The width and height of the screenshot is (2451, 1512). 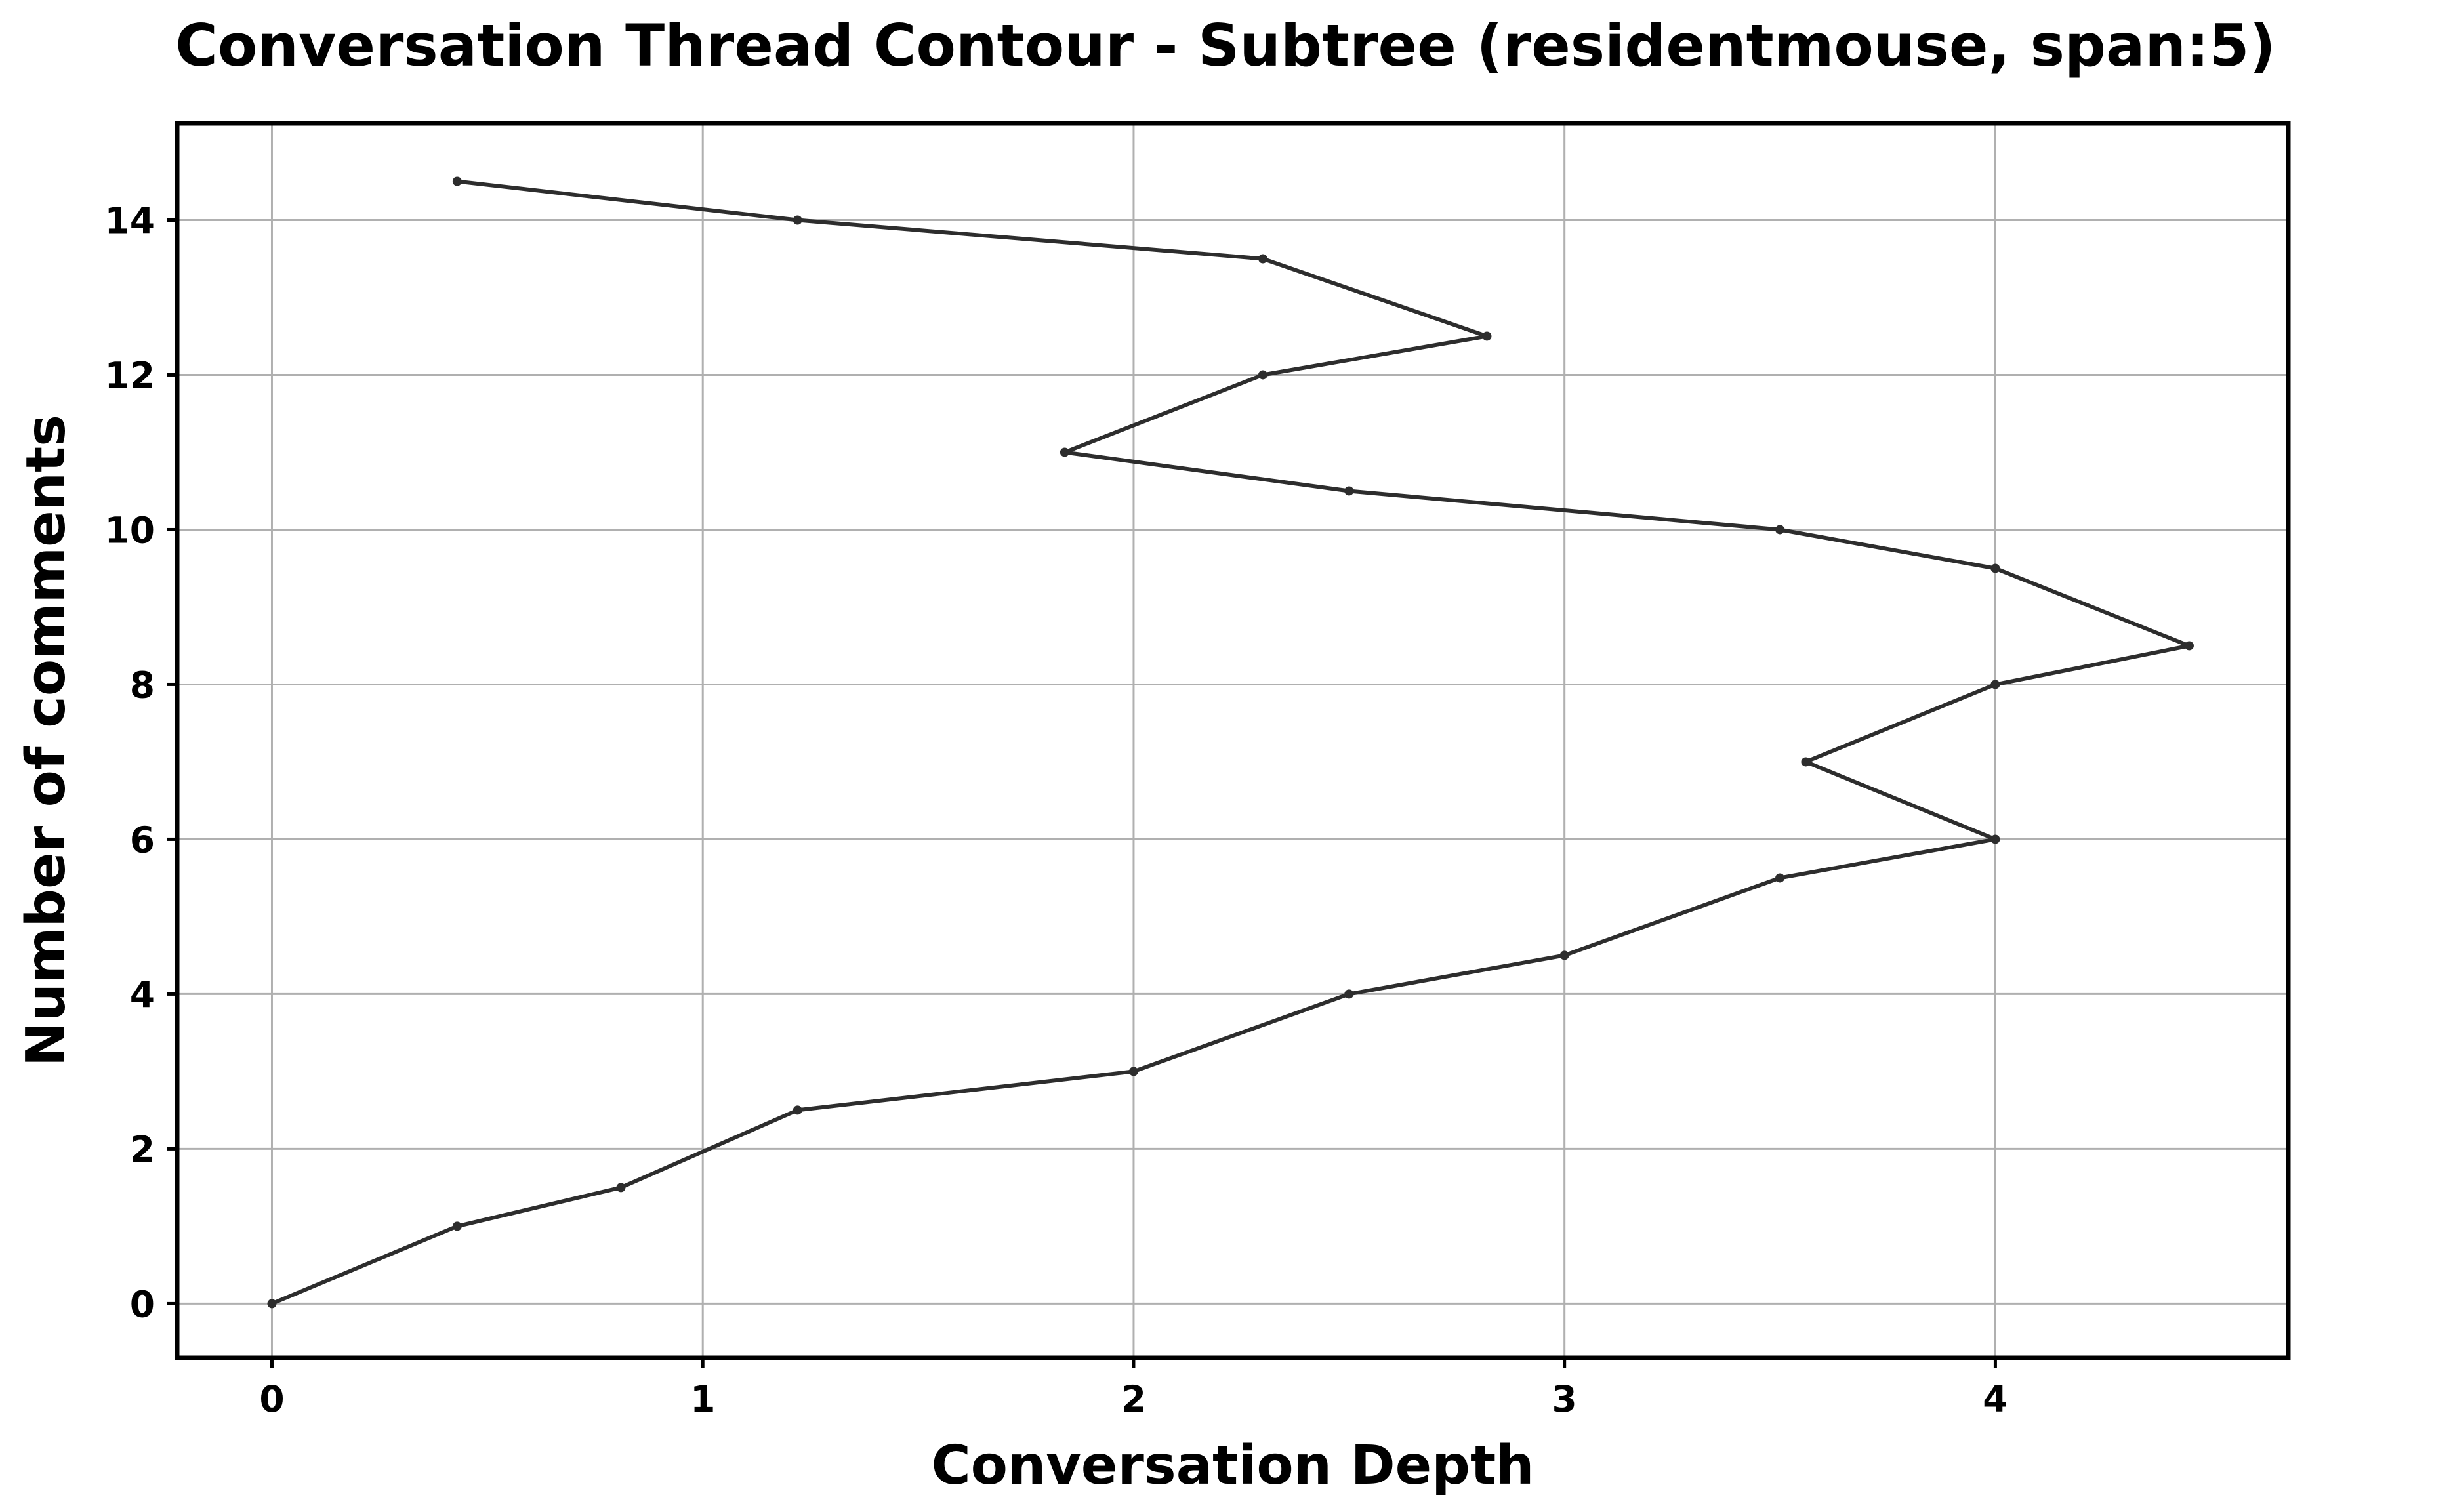 I want to click on y-tick-label: 2, so click(x=142, y=1149).